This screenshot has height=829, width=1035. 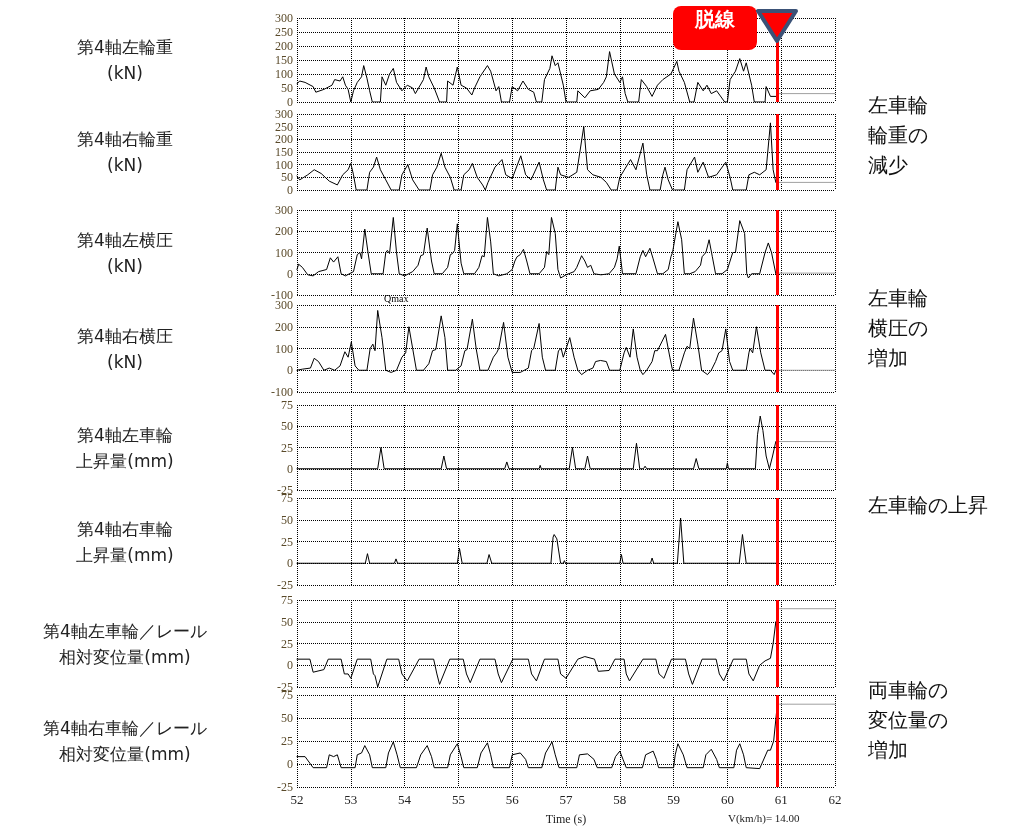 What do you see at coordinates (512, 799) in the screenshot?
I see `x-tick-label: 56` at bounding box center [512, 799].